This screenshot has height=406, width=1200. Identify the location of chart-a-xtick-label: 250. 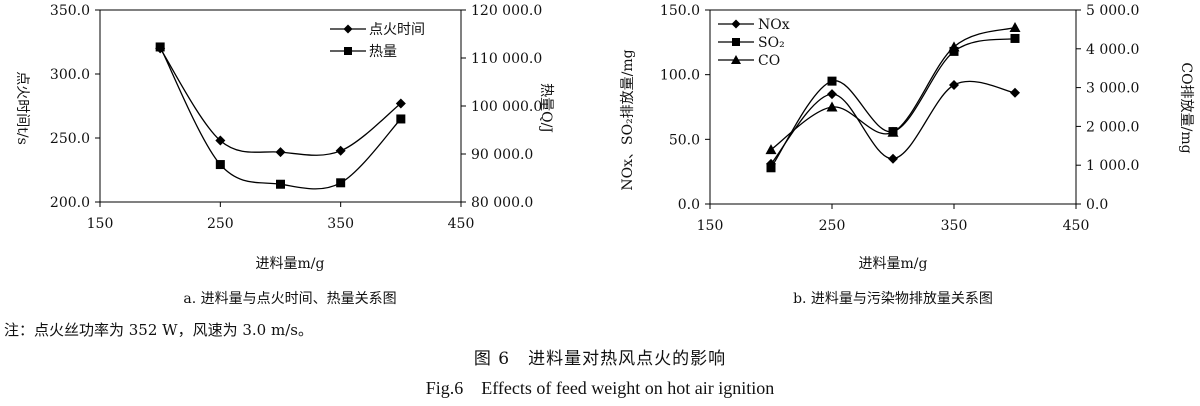
(220, 224).